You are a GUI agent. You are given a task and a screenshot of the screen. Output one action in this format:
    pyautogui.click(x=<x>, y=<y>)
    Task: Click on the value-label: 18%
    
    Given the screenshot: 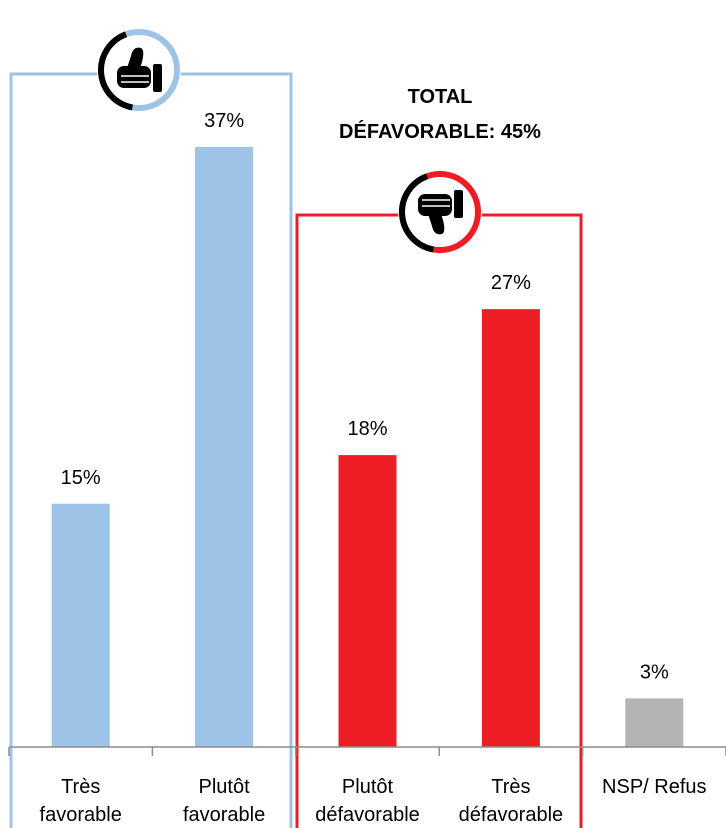 What is the action you would take?
    pyautogui.click(x=367, y=429)
    